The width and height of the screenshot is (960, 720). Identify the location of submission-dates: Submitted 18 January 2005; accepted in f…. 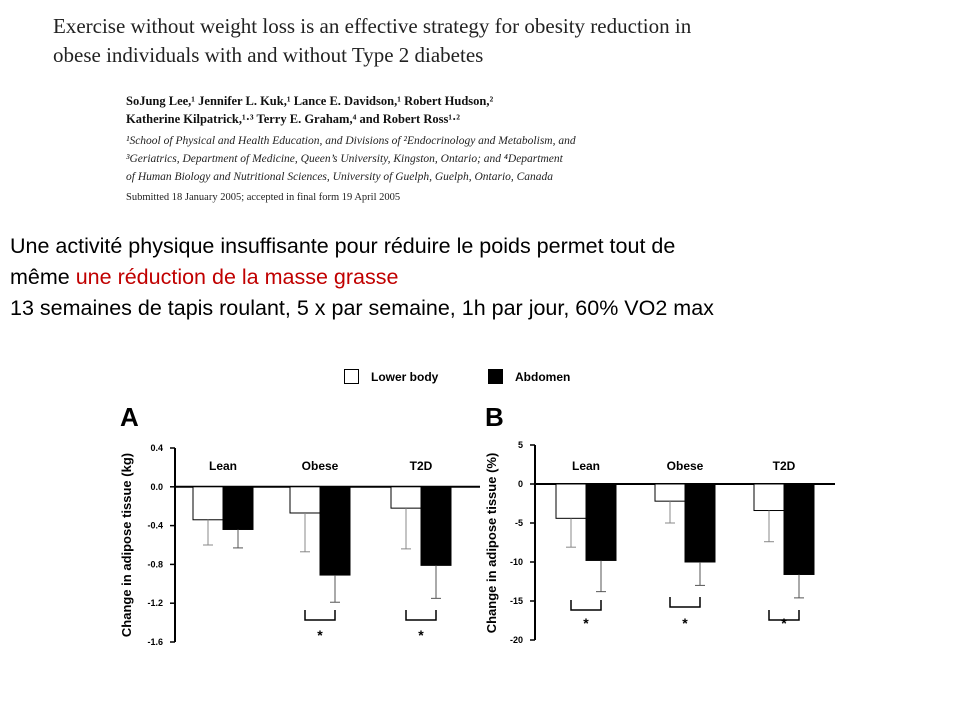
(263, 197).